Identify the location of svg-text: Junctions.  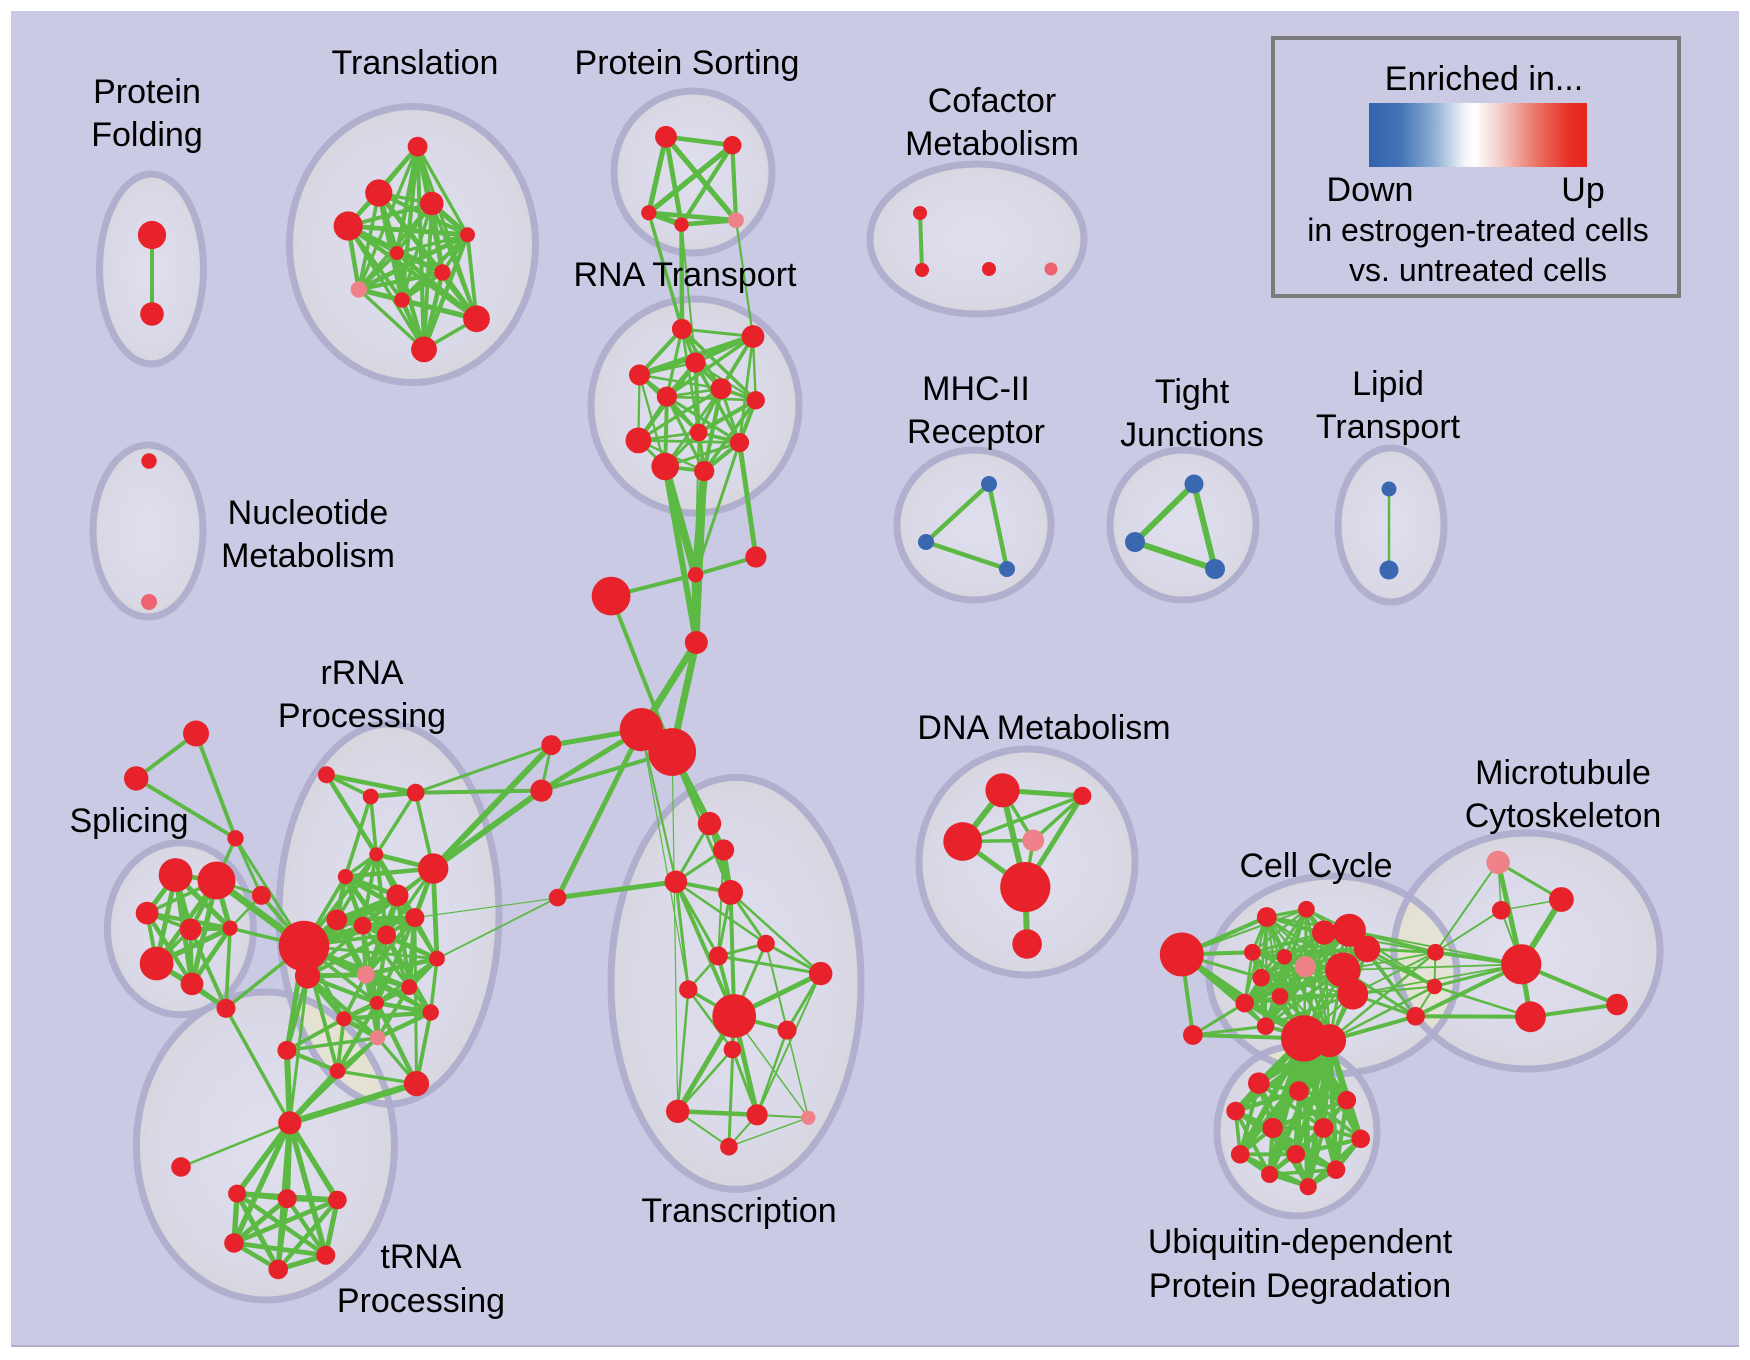
(1192, 435).